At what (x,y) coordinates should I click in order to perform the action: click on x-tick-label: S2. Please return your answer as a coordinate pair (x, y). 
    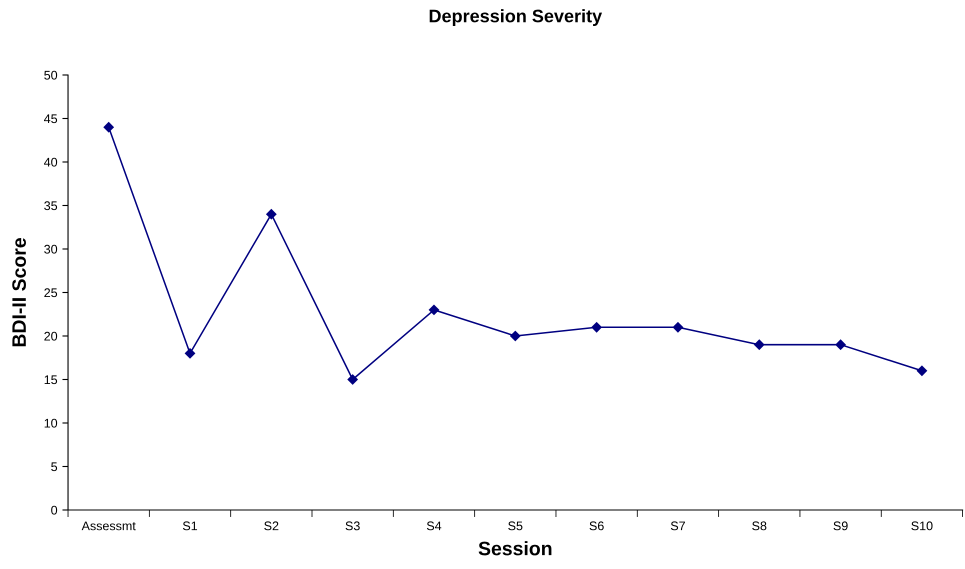
    Looking at the image, I should click on (271, 525).